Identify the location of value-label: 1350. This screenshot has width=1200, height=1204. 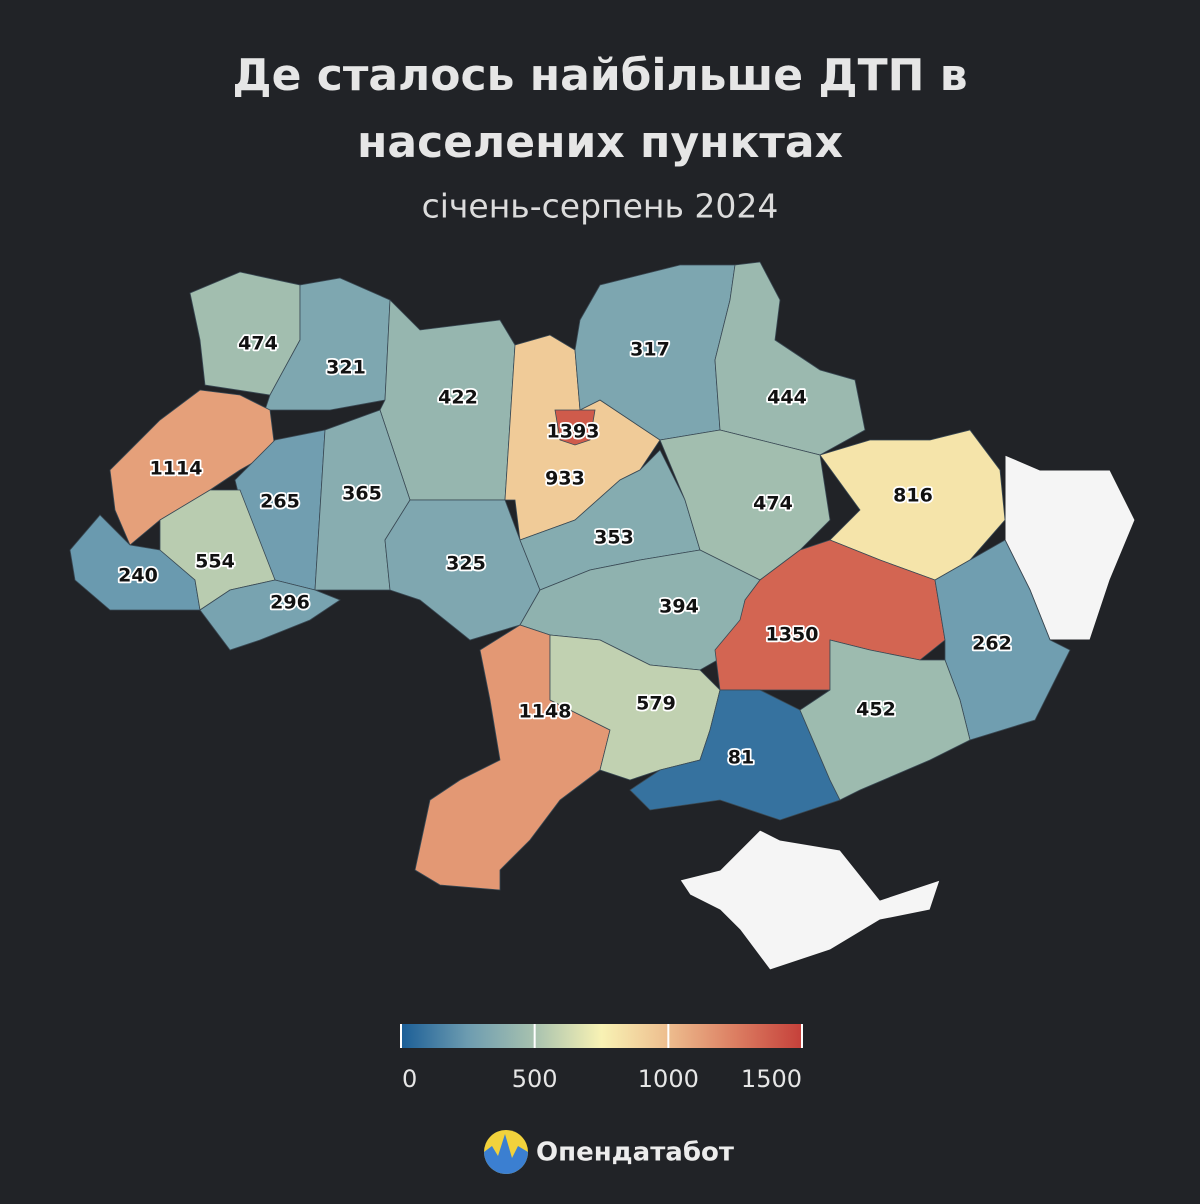
(792, 635).